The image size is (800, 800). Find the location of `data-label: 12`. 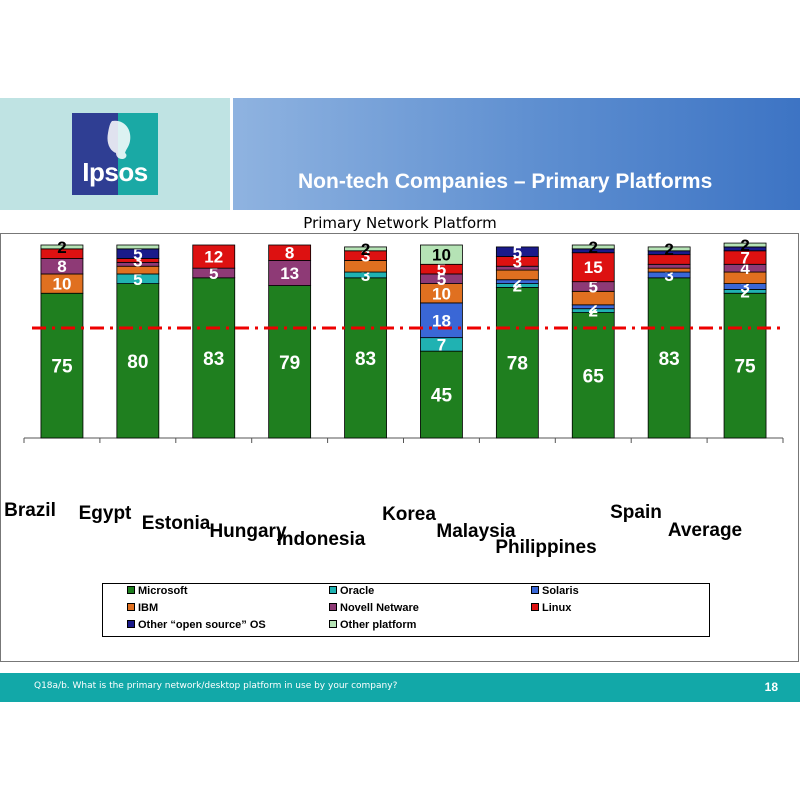

data-label: 12 is located at coordinates (213, 257).